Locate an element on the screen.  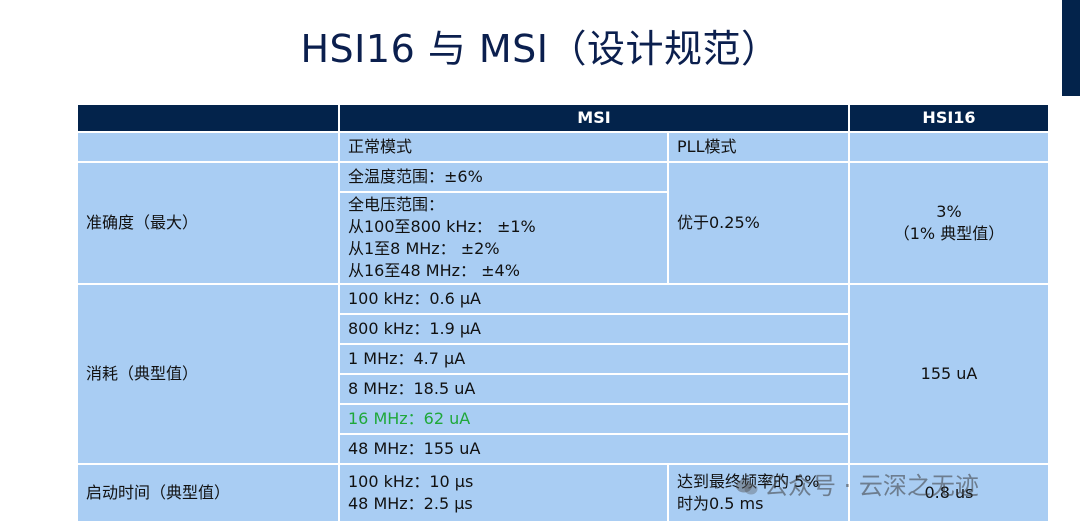
slide-title: HSI16 与 MSI（设计规范） is located at coordinates (540, 49).